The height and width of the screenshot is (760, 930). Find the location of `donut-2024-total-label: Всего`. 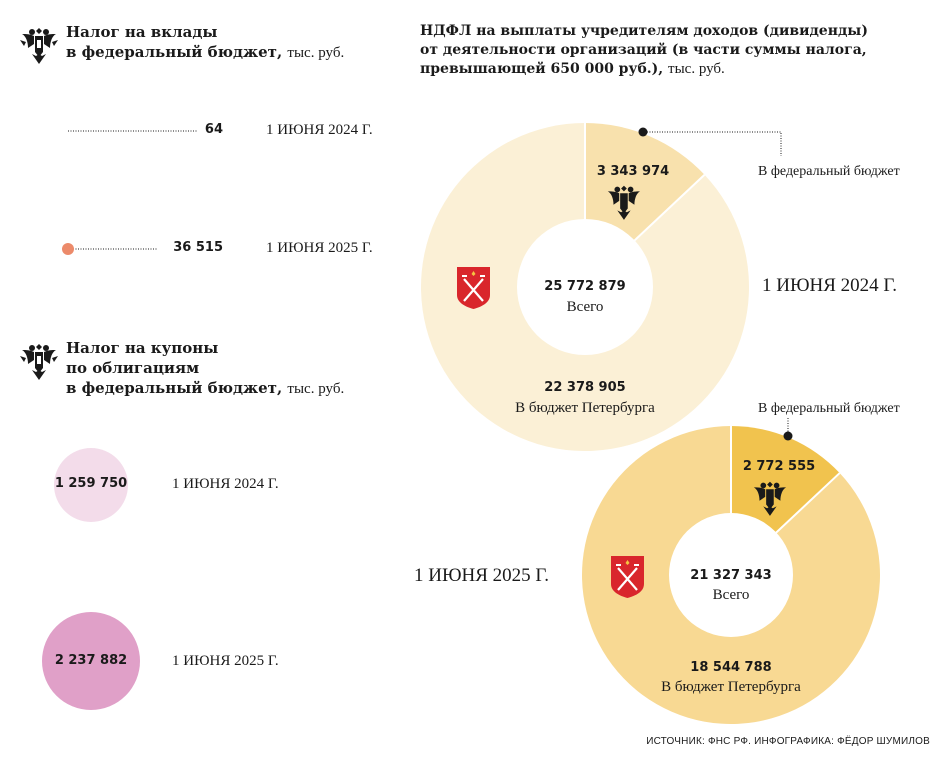

donut-2024-total-label: Всего is located at coordinates (585, 307).